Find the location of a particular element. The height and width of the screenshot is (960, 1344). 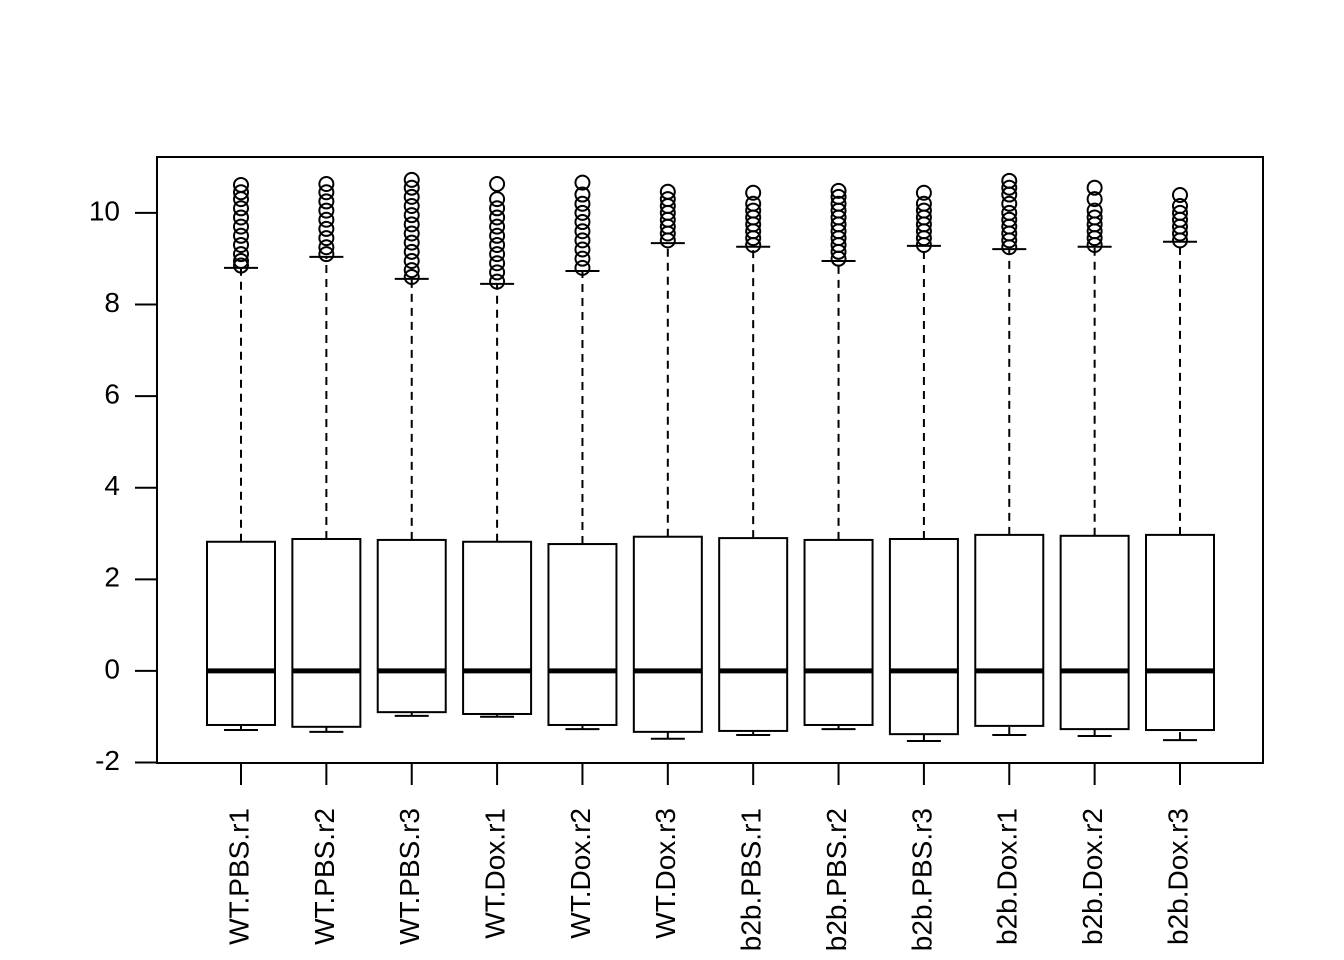

x-tick-label: WT.Dox.r1 is located at coordinates (494, 873).